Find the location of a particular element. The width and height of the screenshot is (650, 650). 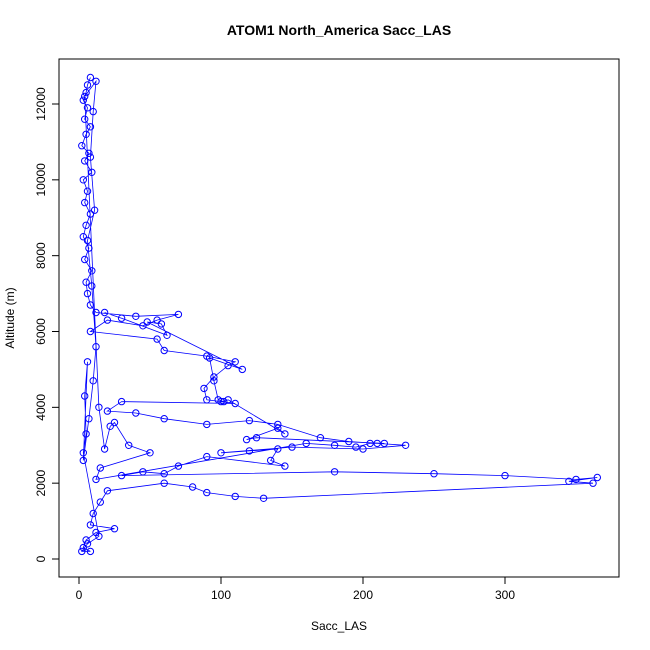

y-tick-label: 2000 is located at coordinates (41, 482).